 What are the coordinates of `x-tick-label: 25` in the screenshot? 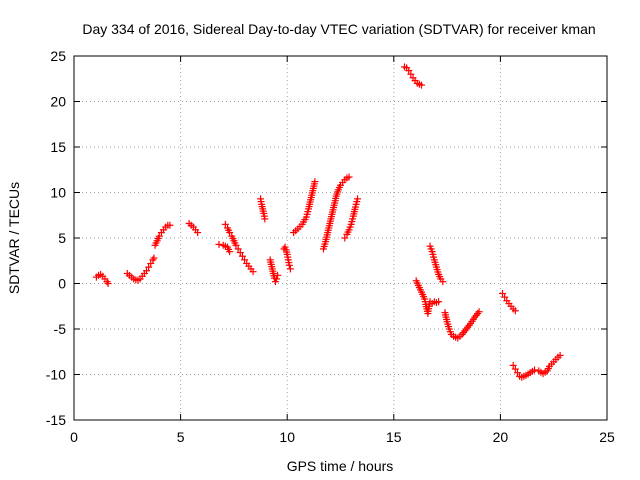 It's located at (607, 437).